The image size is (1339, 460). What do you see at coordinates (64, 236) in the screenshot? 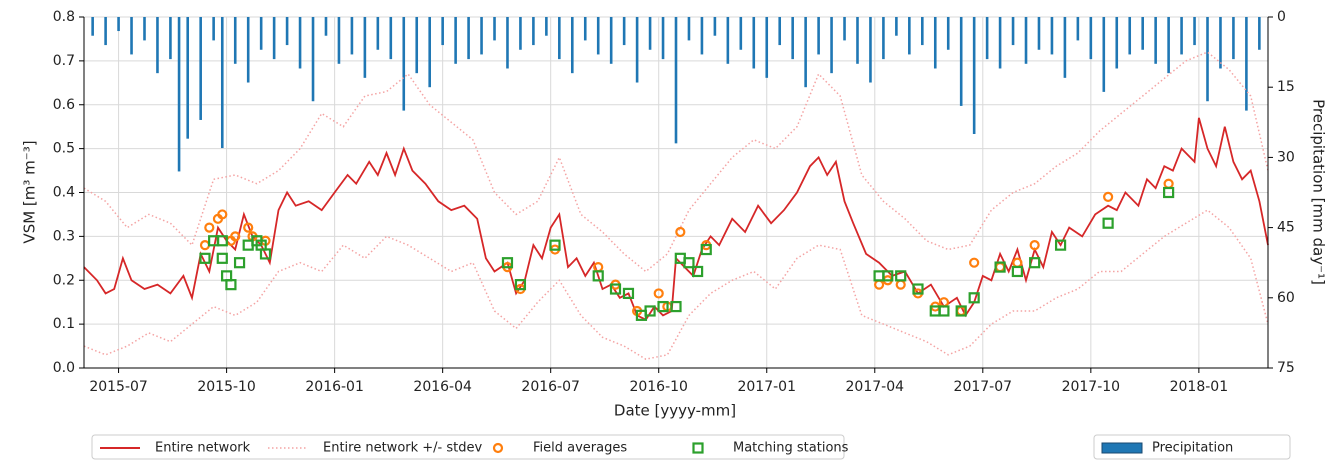
I see `y-tick-label: 0.3` at bounding box center [64, 236].